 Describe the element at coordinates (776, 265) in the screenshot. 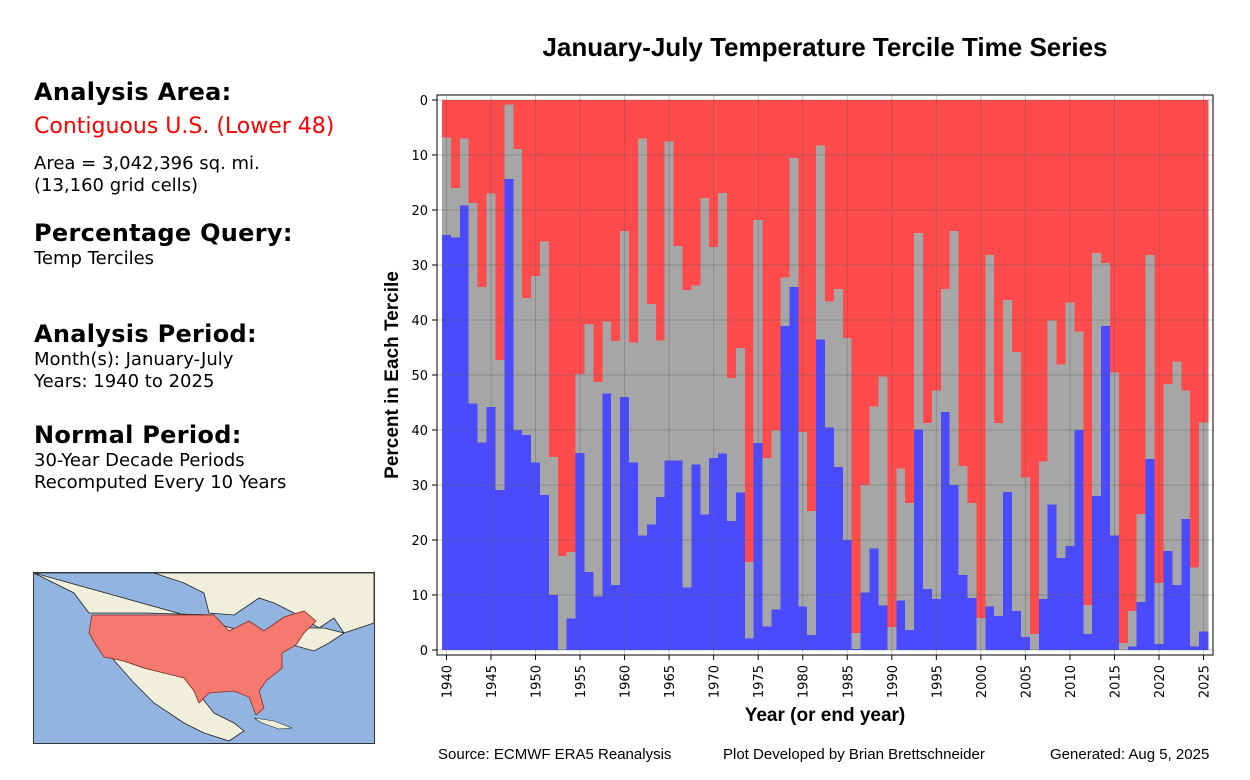

I see `bar-above-1977` at that location.